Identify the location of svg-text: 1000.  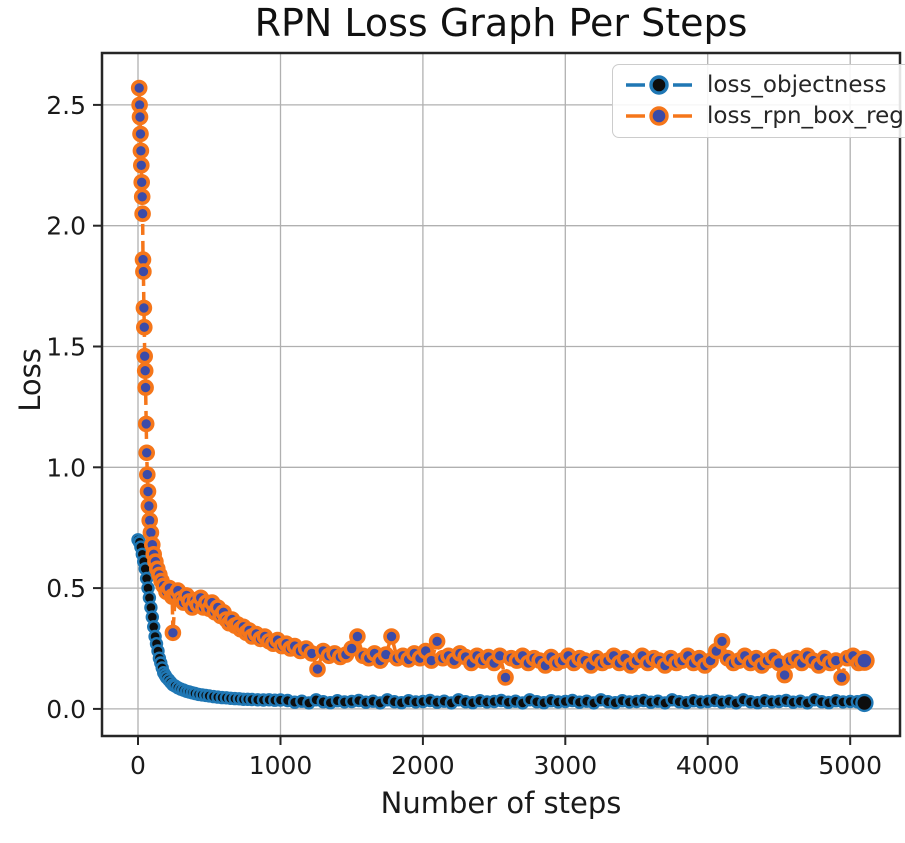
(281, 765).